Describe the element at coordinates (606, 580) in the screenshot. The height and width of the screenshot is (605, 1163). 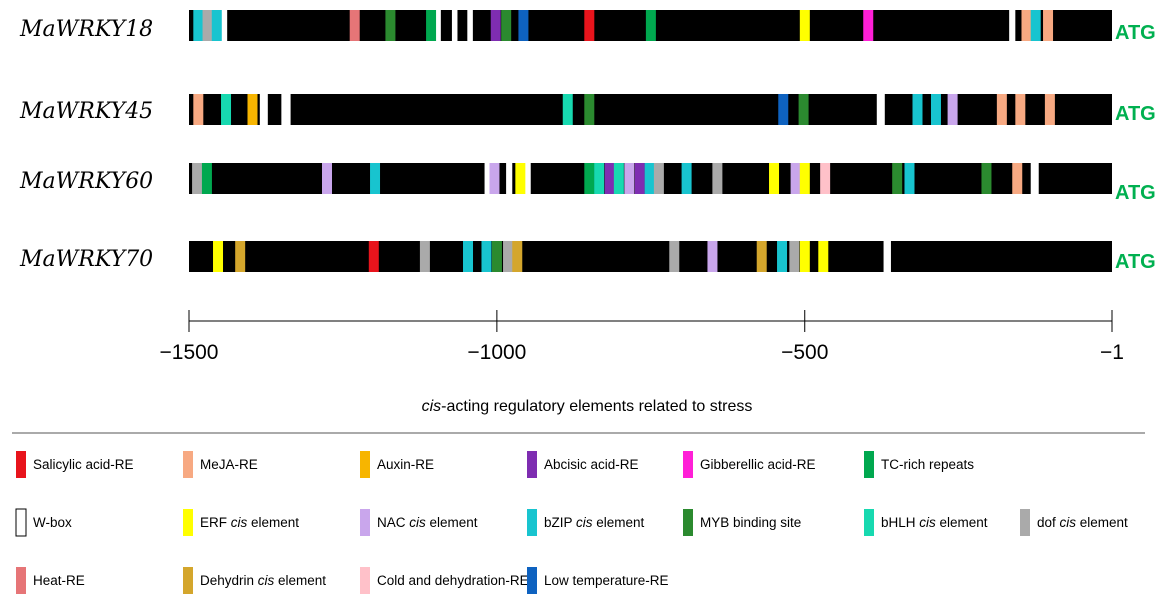
I see `legend-label: Low temperature-RE` at that location.